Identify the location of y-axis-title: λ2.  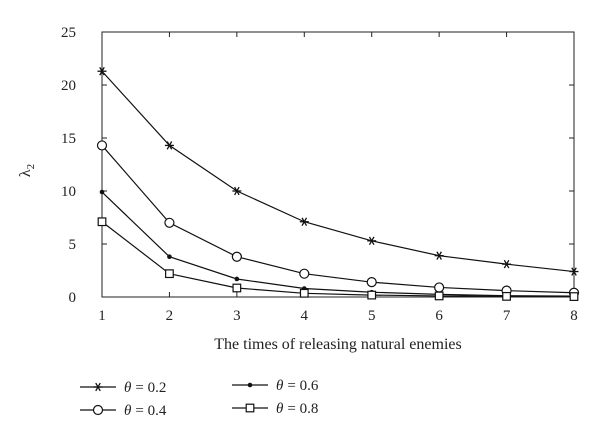
(27, 170).